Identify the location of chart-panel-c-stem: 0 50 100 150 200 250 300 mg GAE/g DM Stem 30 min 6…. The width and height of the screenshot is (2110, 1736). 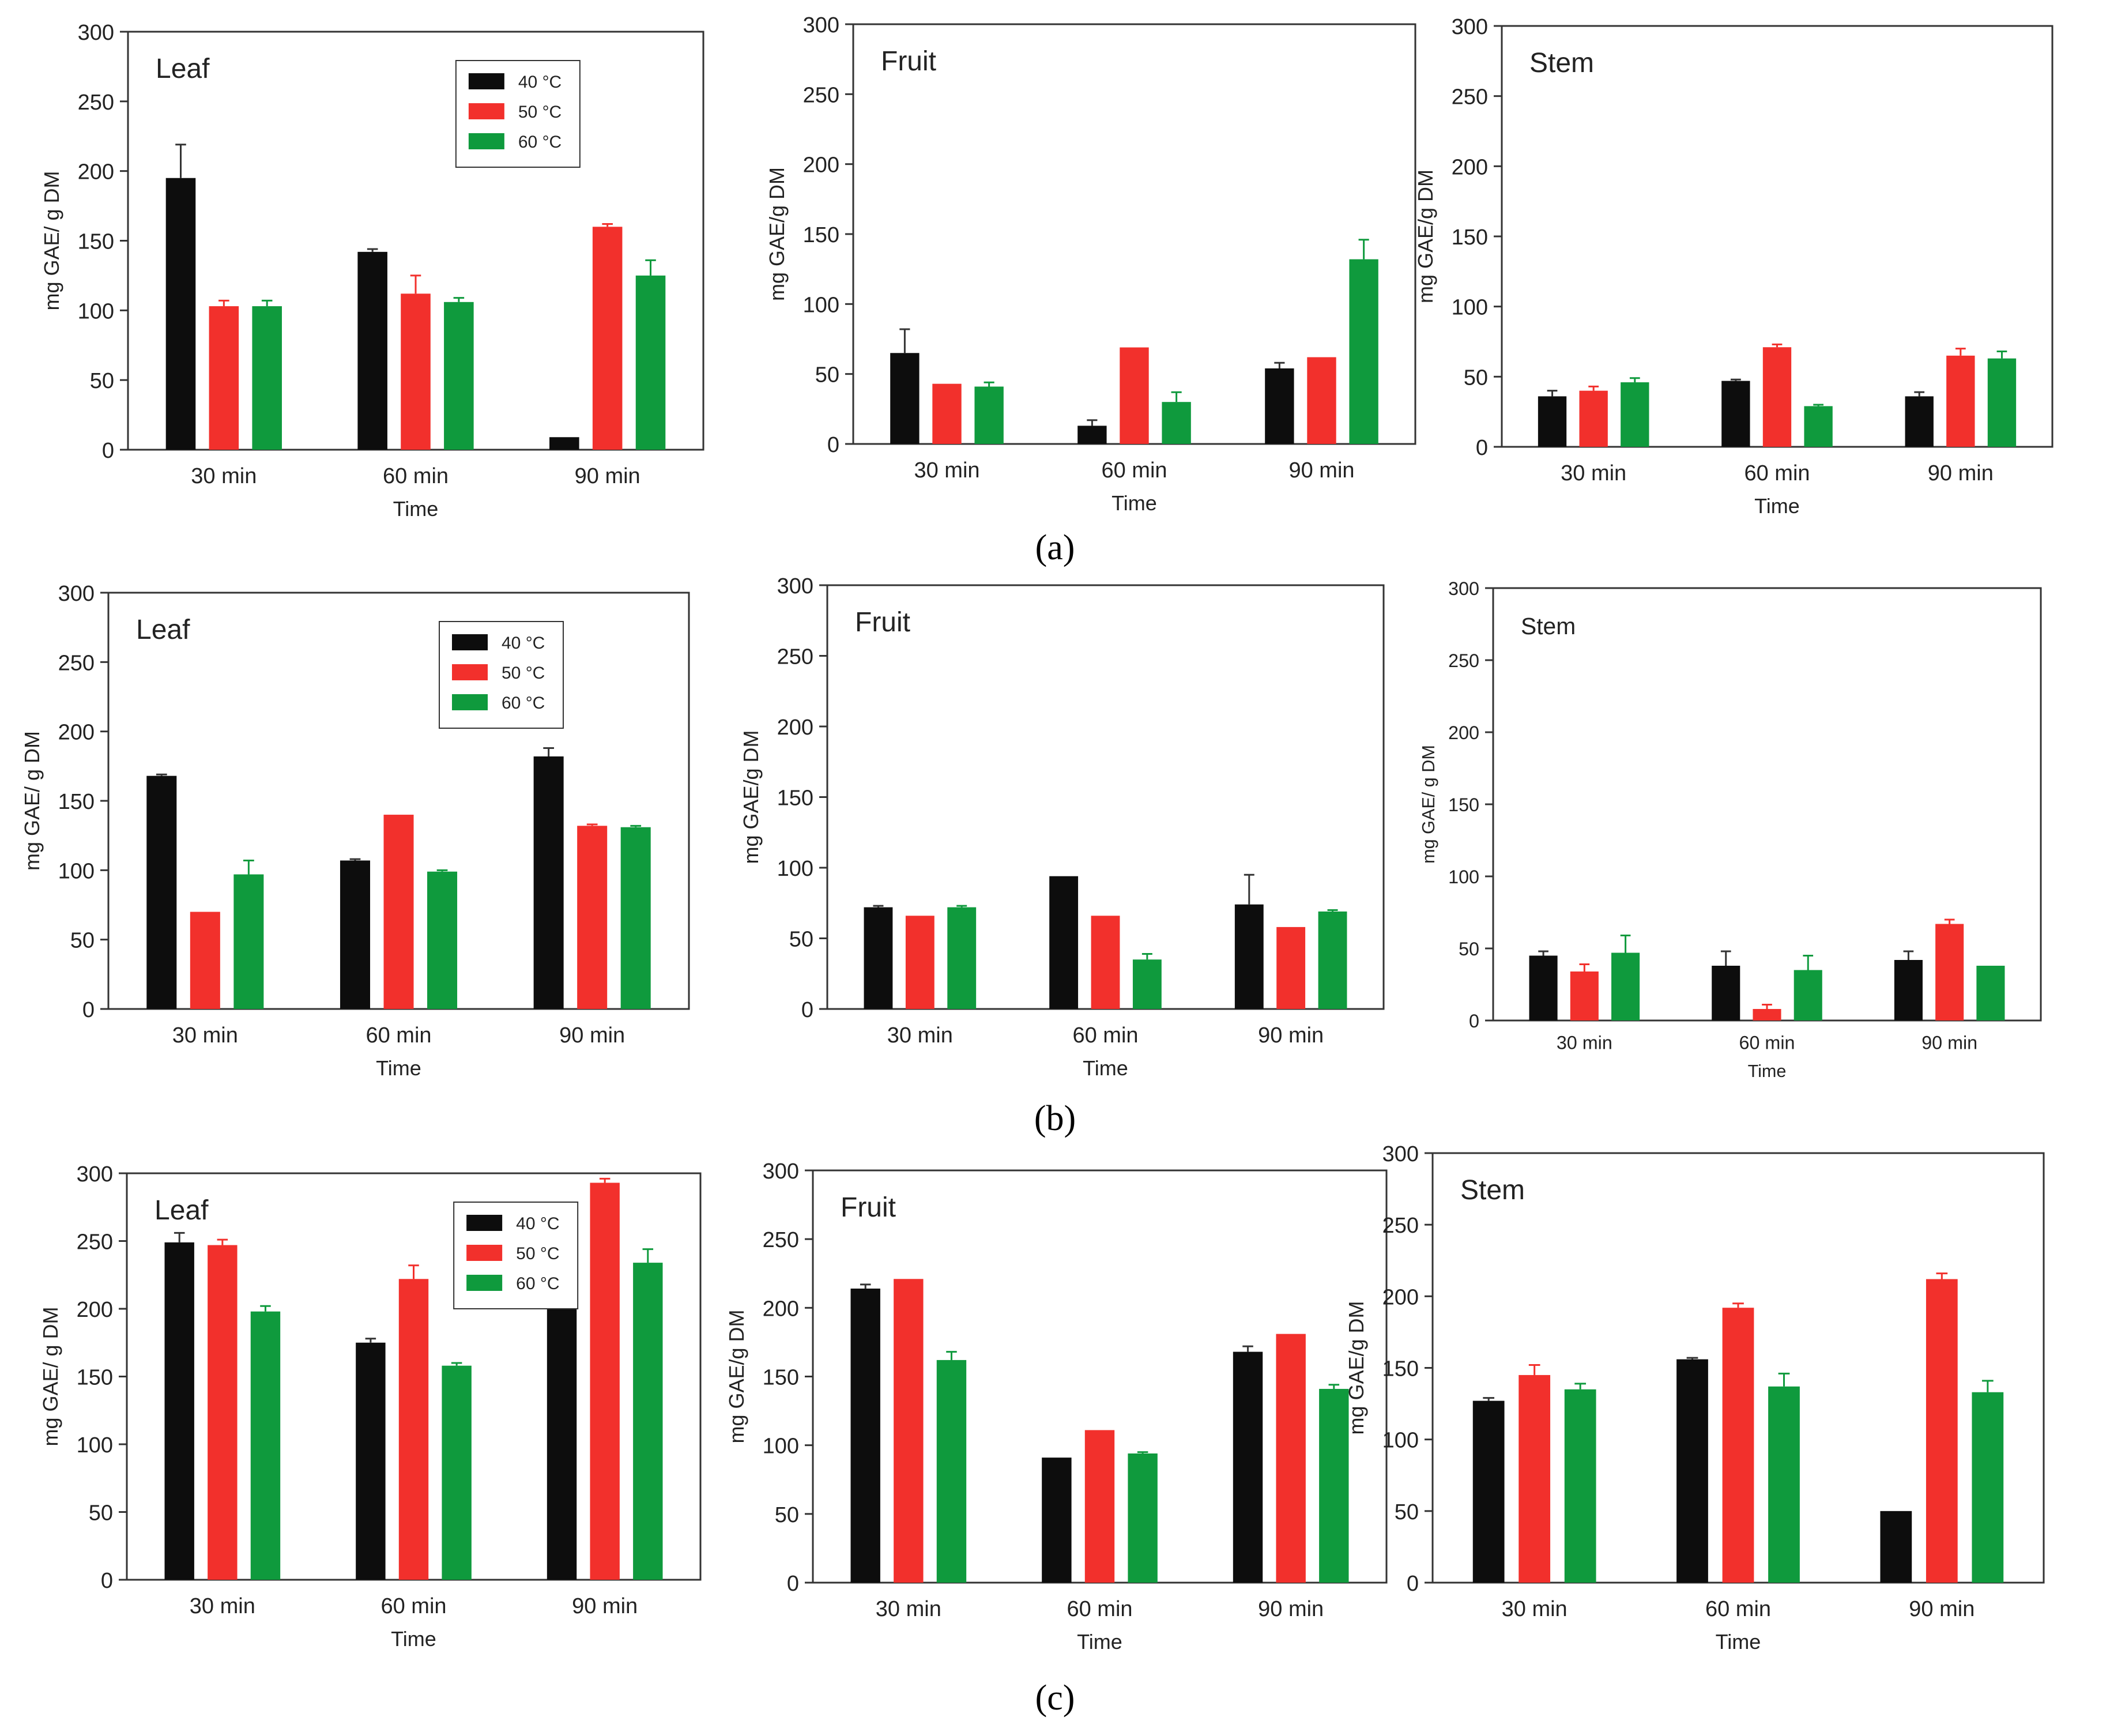
(1694, 1398).